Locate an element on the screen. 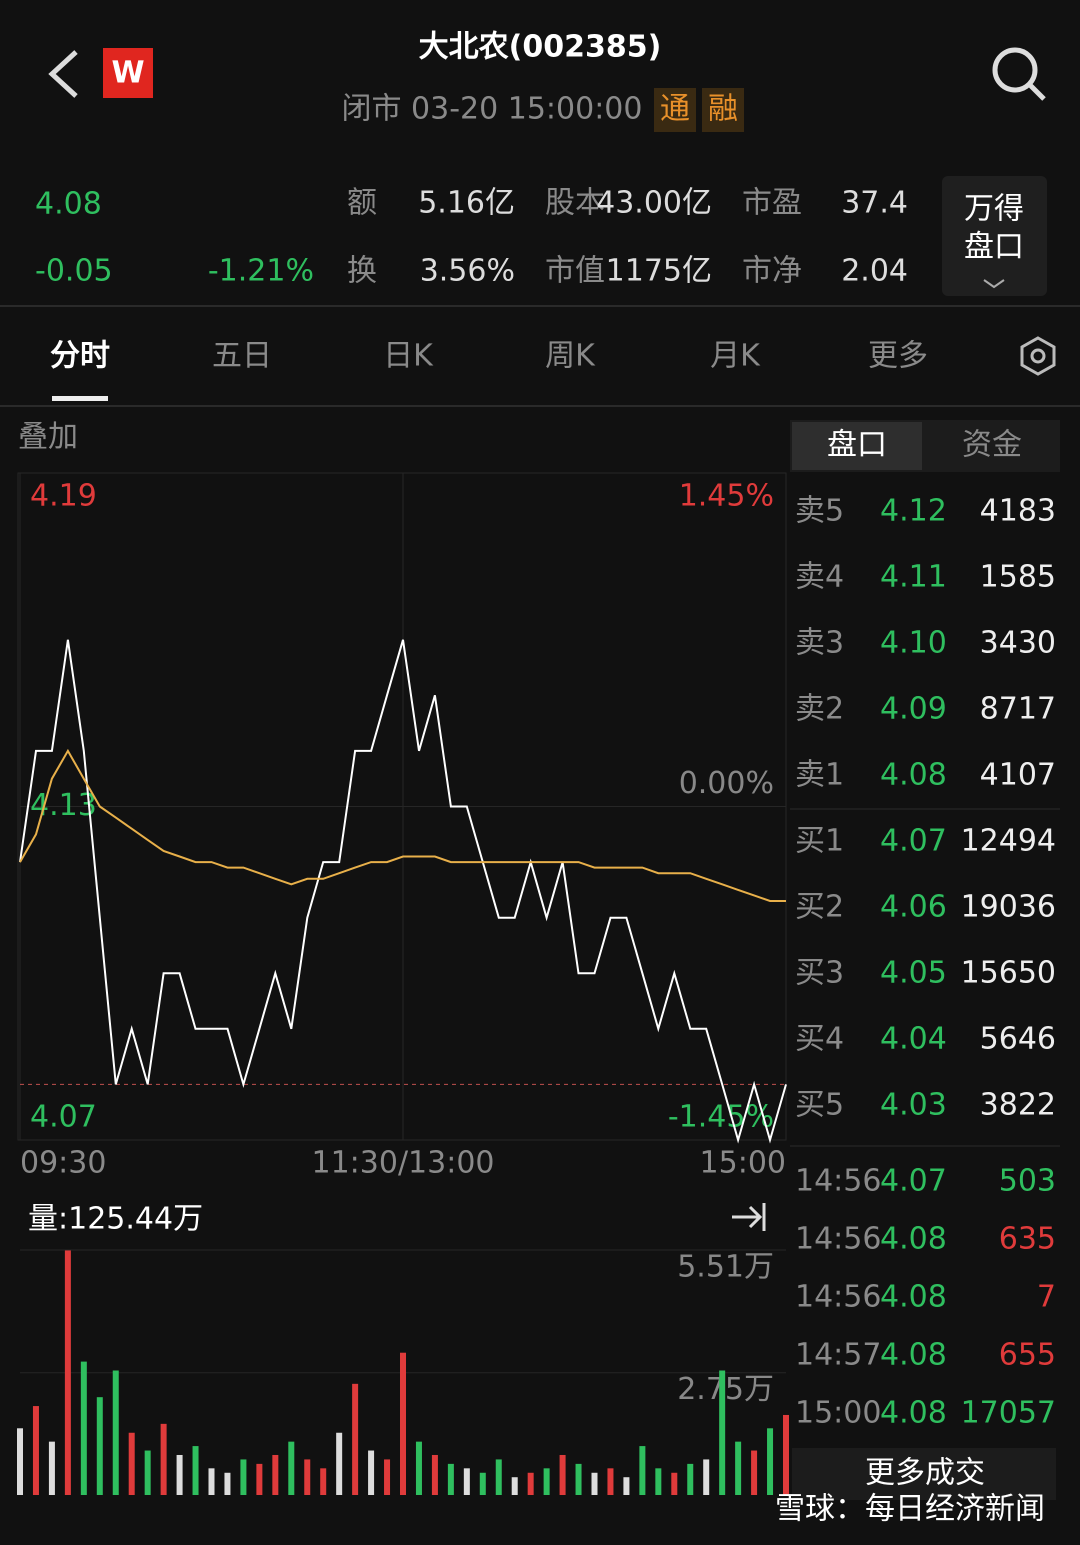 This screenshot has width=1080, height=1545. more-button is located at coordinates (924, 1474).